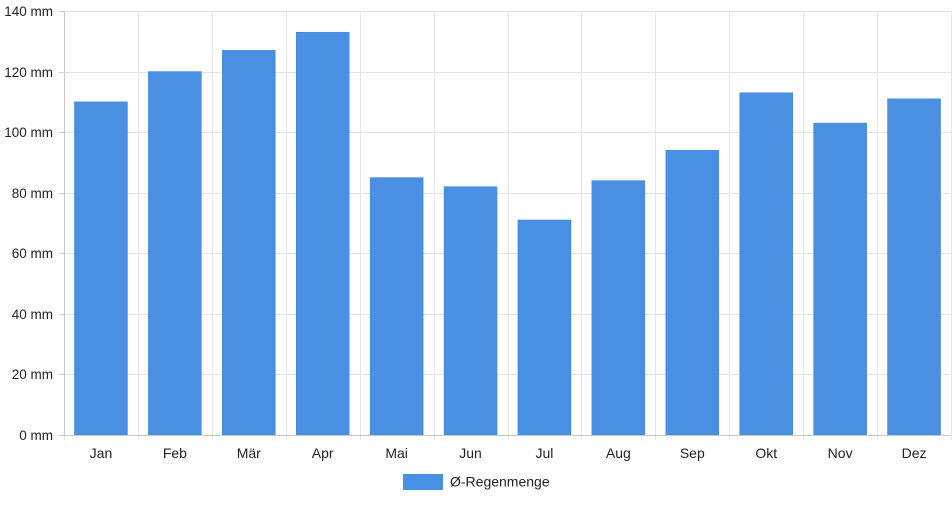 Image resolution: width=952 pixels, height=505 pixels. What do you see at coordinates (840, 279) in the screenshot?
I see `bar-nov` at bounding box center [840, 279].